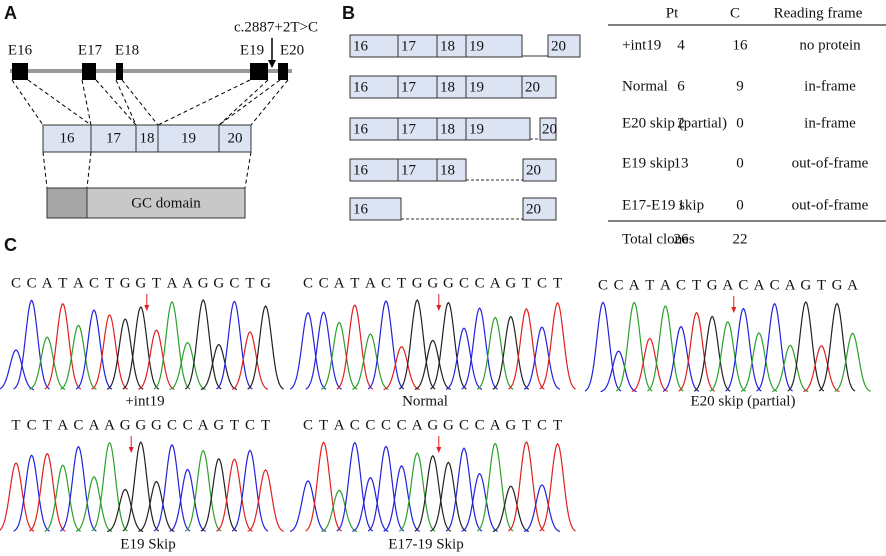 The height and width of the screenshot is (556, 886). Describe the element at coordinates (425, 401) in the screenshot. I see `trace-caption: Normal` at that location.